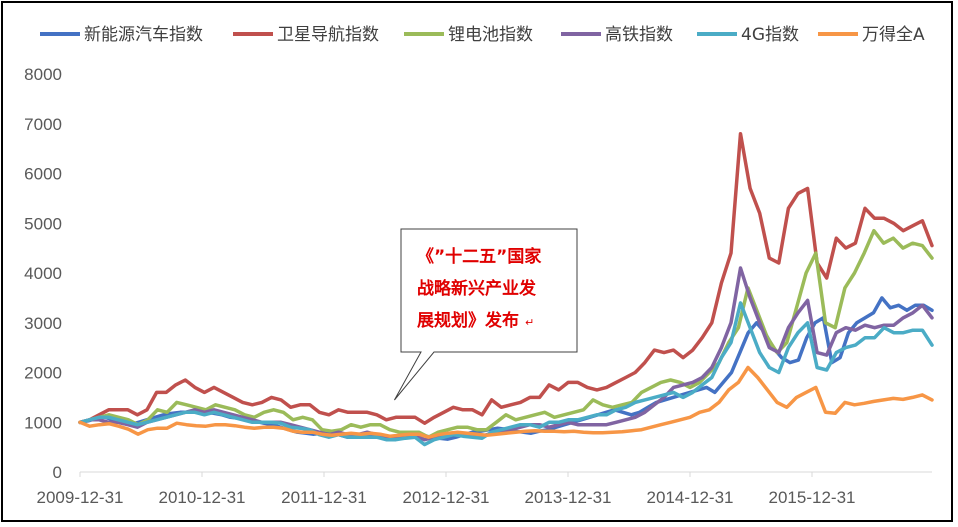 Image resolution: width=958 pixels, height=527 pixels. Describe the element at coordinates (893, 35) in the screenshot. I see `legend-label: 万得全A` at that location.